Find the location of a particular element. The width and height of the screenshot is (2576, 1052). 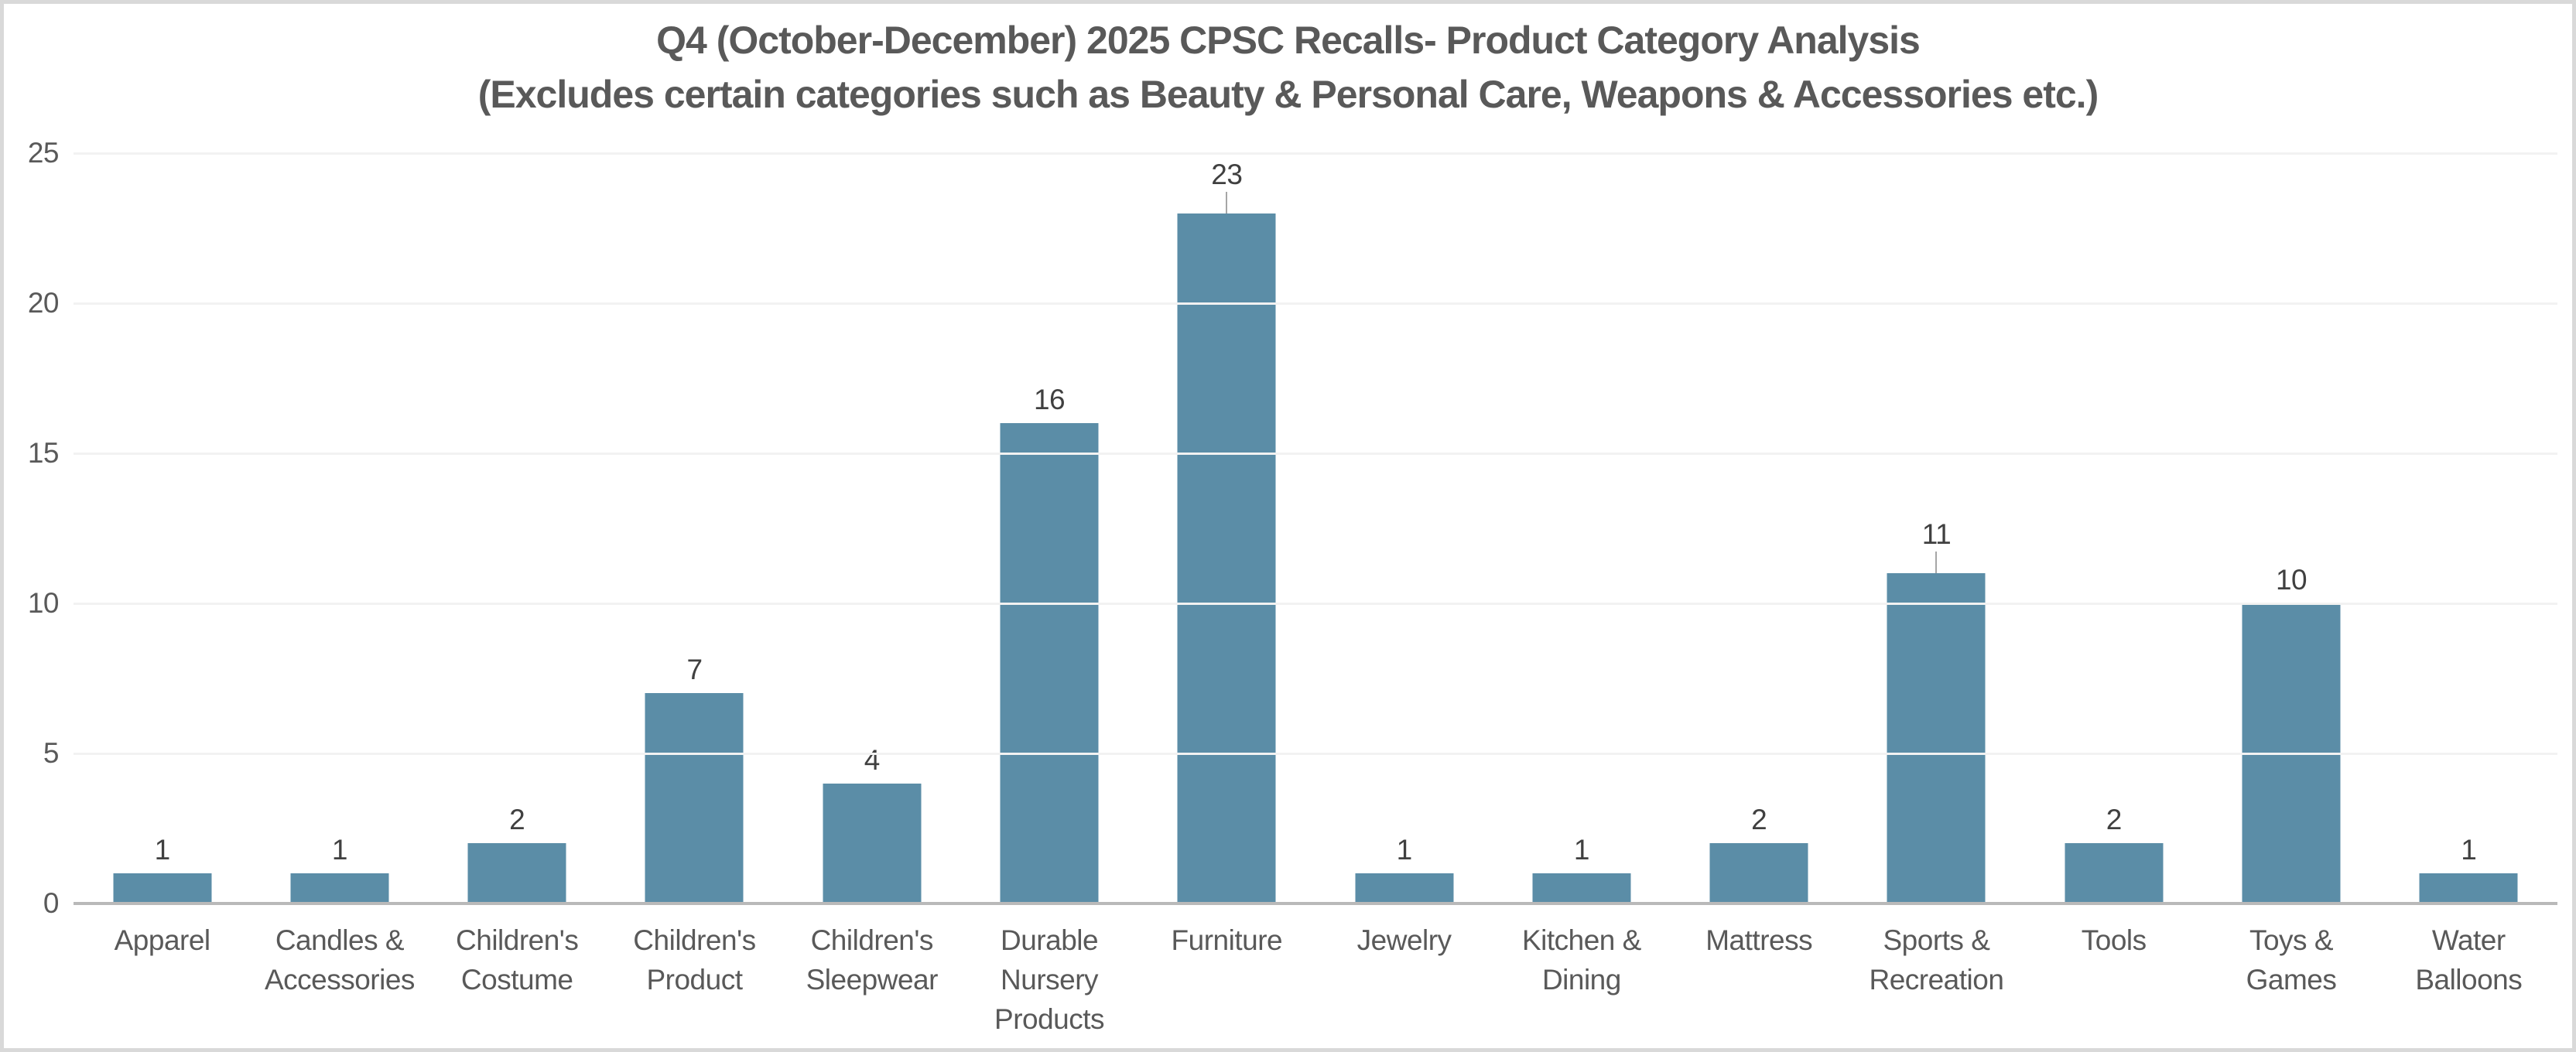

y-tick-label: 10 is located at coordinates (44, 603).